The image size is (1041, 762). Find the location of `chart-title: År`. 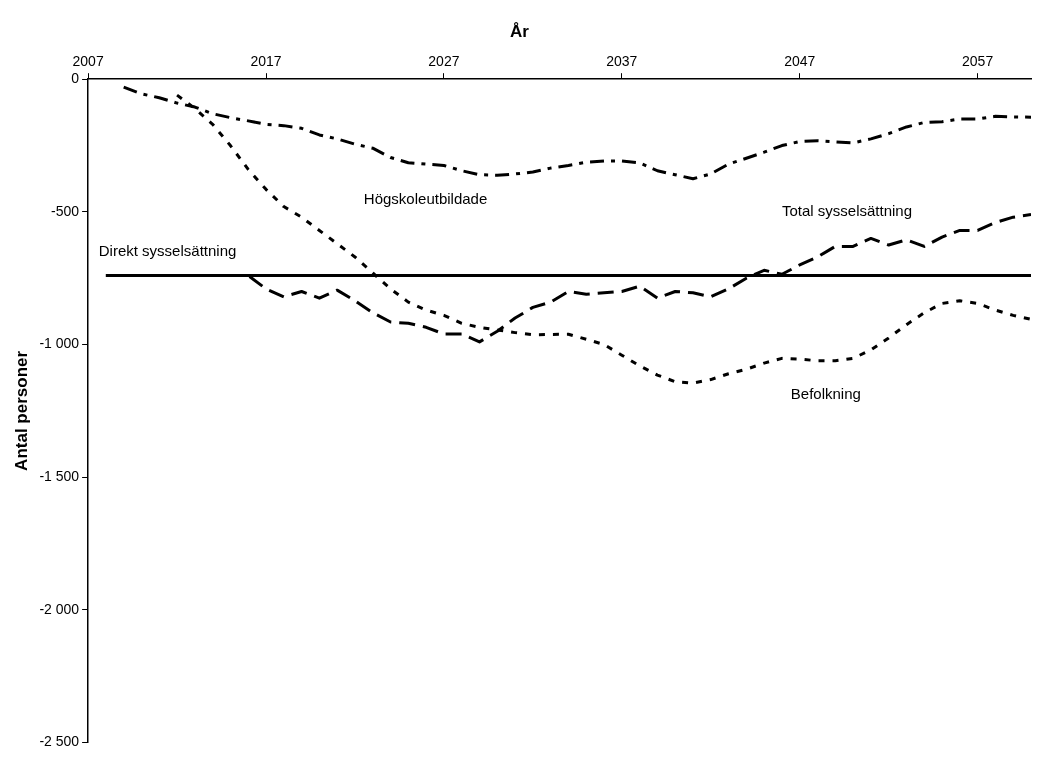

chart-title: År is located at coordinates (520, 31).